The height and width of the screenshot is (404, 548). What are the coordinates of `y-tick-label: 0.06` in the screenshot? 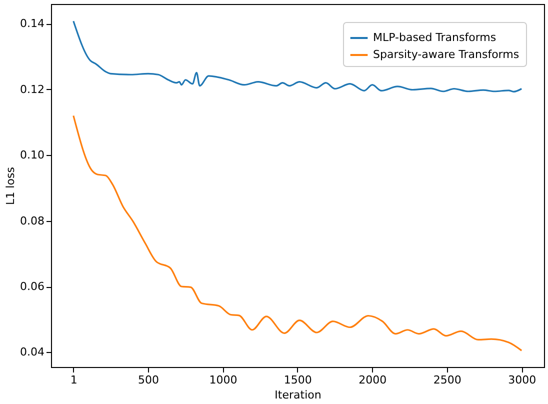 It's located at (32, 287).